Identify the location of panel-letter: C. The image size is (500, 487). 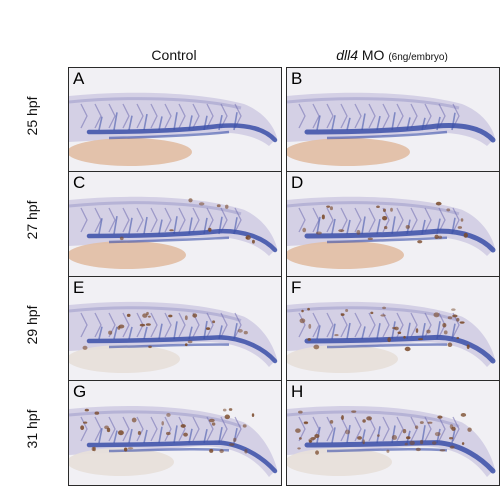
(79, 182).